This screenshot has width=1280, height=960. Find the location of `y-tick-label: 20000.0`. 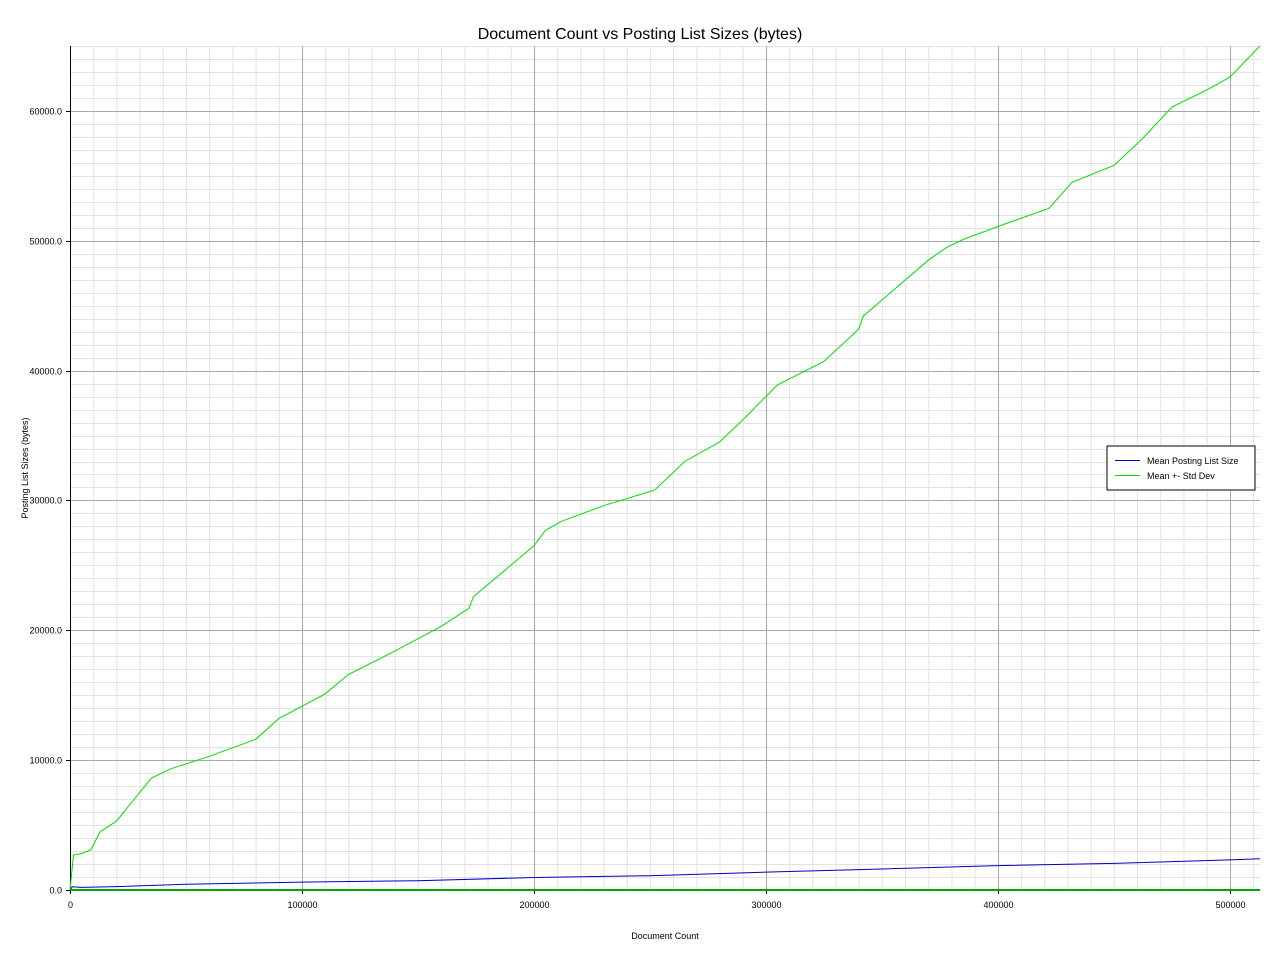

y-tick-label: 20000.0 is located at coordinates (45, 631).